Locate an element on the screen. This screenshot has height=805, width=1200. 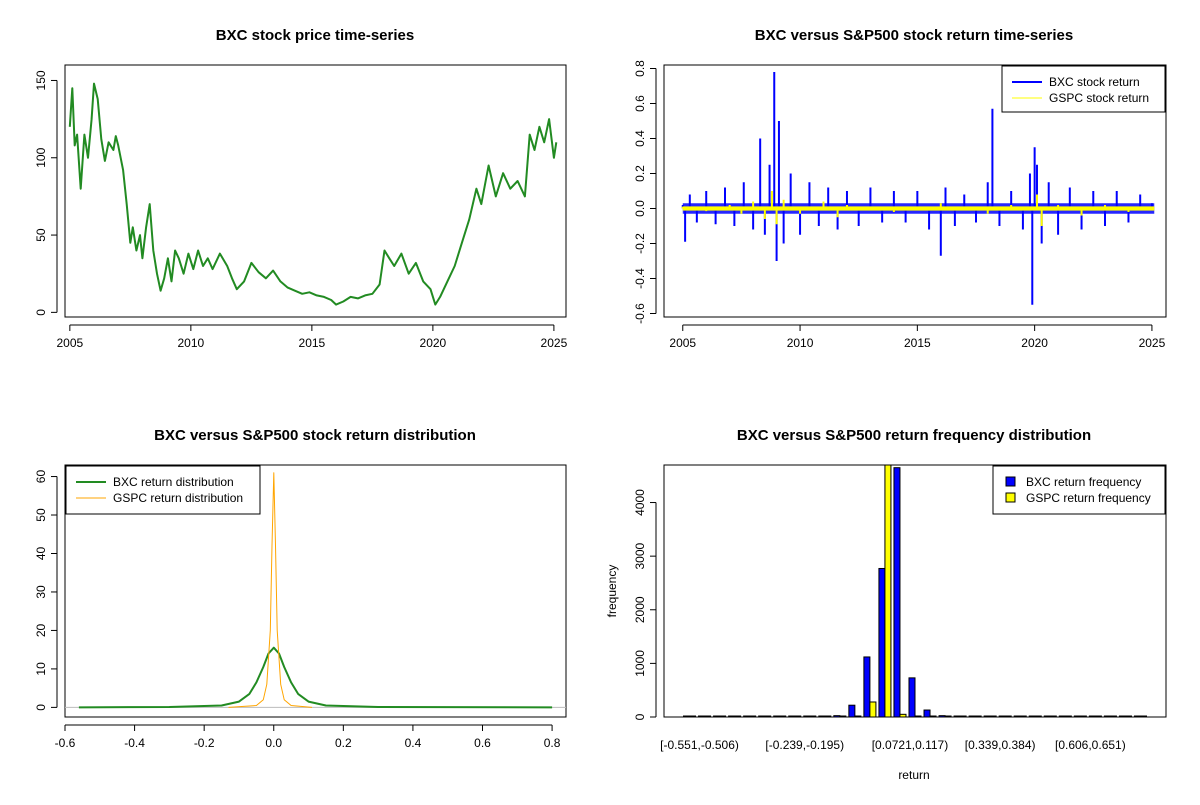
series-returns is located at coordinates (918, 188).